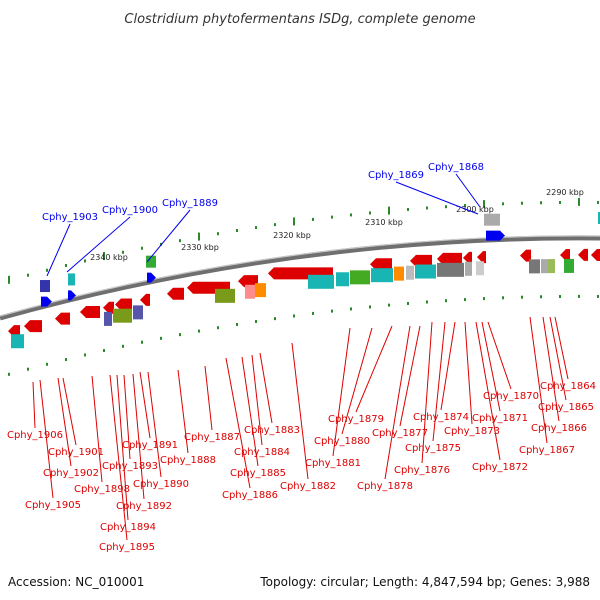 Image resolution: width=600 pixels, height=600 pixels. Describe the element at coordinates (150, 445) in the screenshot. I see `gene-label-cphy-1891: Cphy_1891` at that location.